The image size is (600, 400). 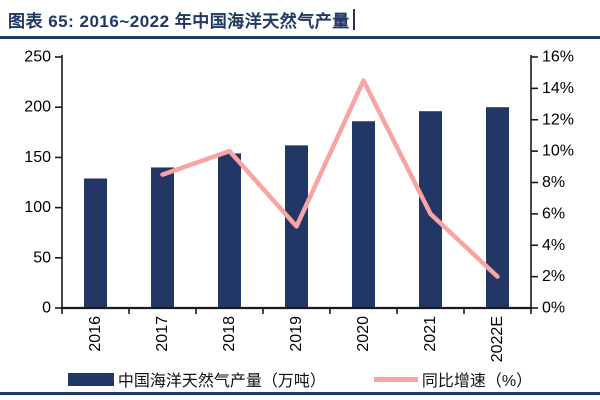 I want to click on right-axis-tick-label: 10%, so click(x=558, y=151).